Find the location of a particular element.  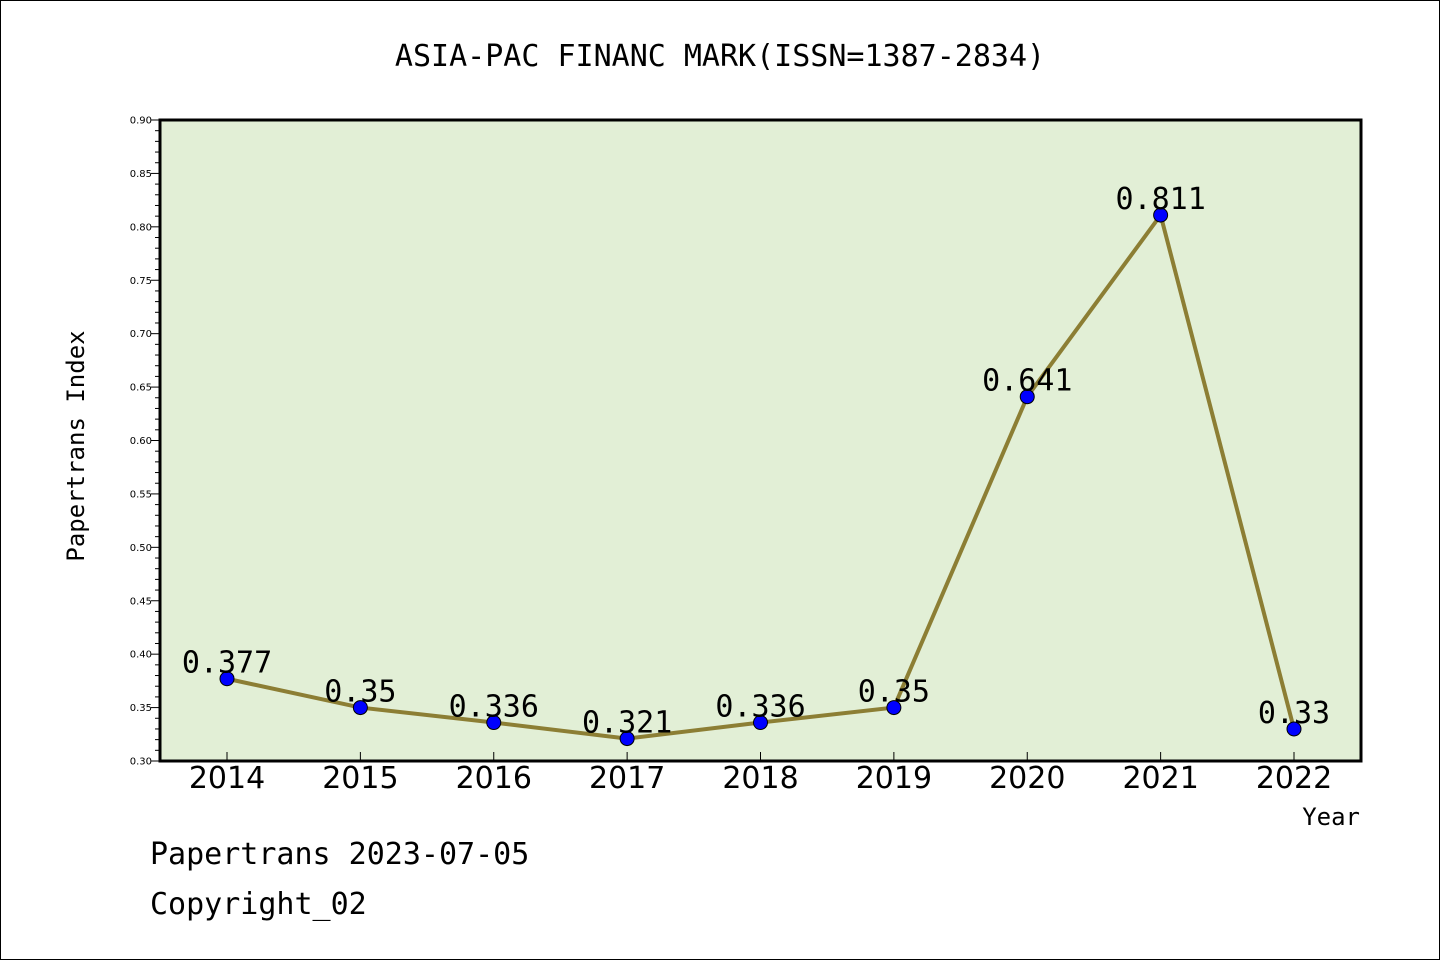

y-tick-label: 0.60 is located at coordinates (141, 441).